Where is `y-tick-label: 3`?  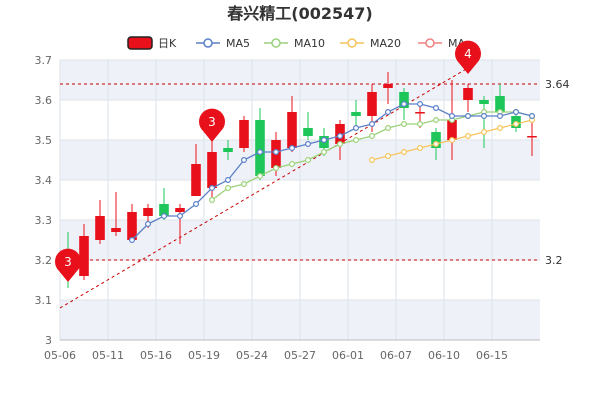 y-tick-label: 3 is located at coordinates (48, 340).